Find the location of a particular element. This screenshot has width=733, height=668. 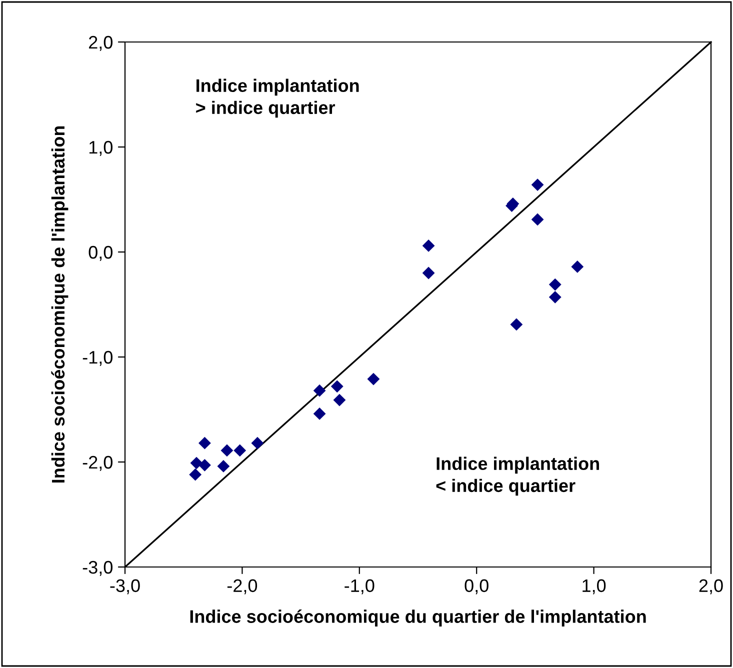

y-tick-label: 1,0 is located at coordinates (100, 148).